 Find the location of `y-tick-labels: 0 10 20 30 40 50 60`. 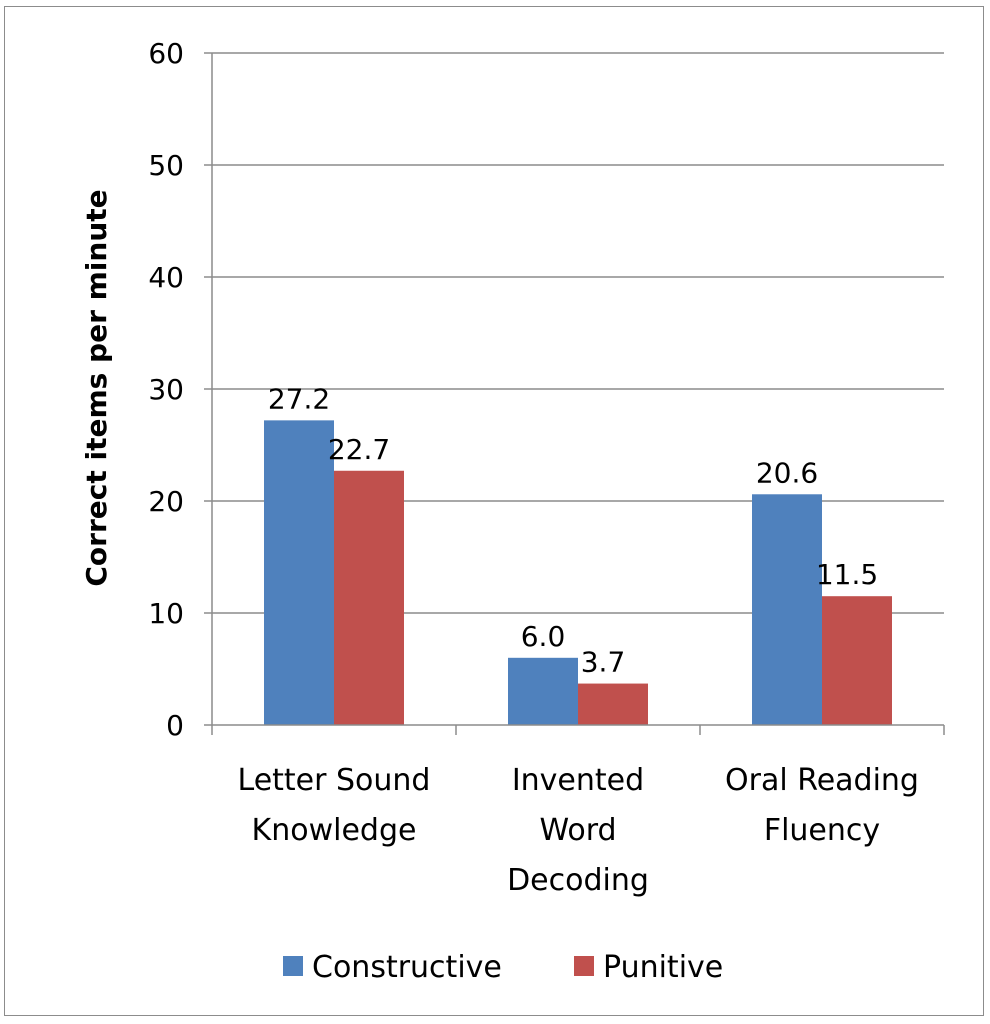

y-tick-labels: 0 10 20 30 40 50 60 is located at coordinates (166, 389).